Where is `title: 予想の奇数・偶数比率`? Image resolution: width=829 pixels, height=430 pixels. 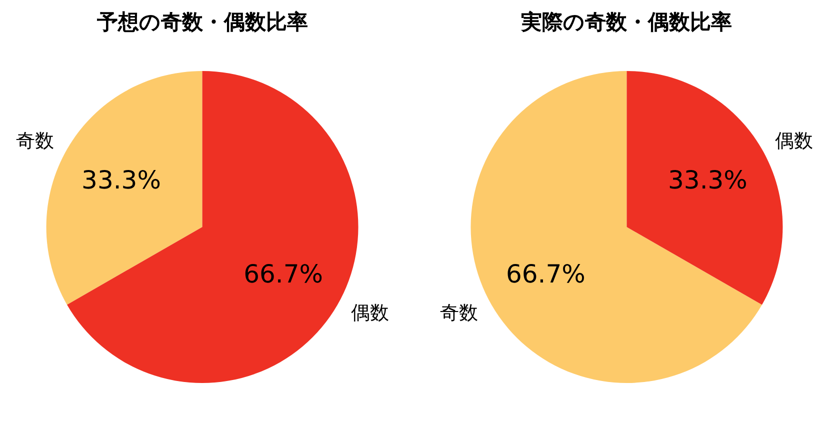 title: 予想の奇数・偶数比率 is located at coordinates (202, 22).